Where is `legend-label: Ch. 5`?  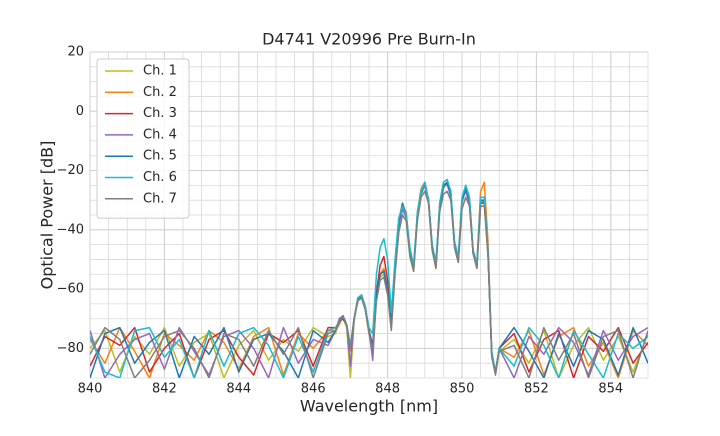
legend-label: Ch. 5 is located at coordinates (160, 156).